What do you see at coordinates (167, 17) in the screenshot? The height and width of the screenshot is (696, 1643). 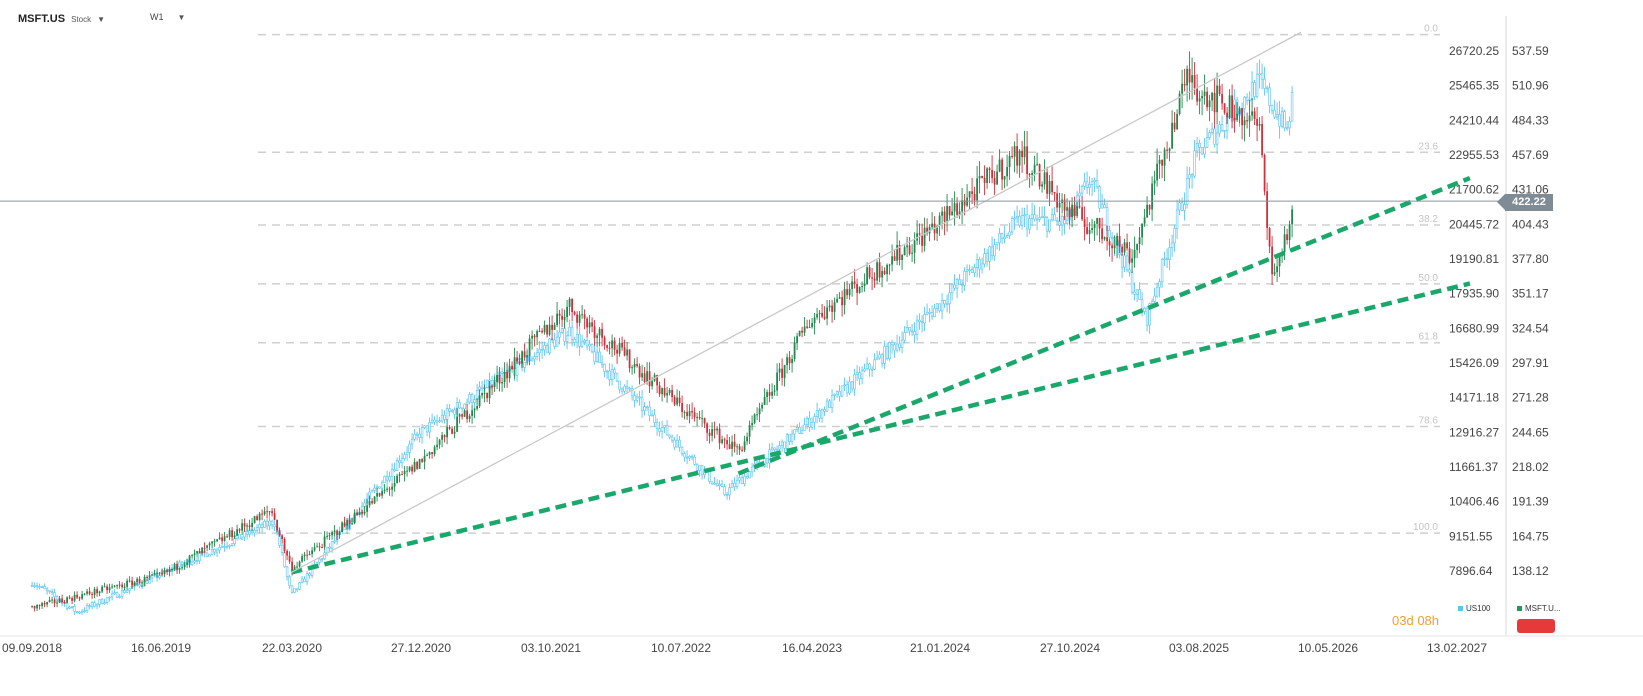 I see `timeframe-selector: W1 ▼` at bounding box center [167, 17].